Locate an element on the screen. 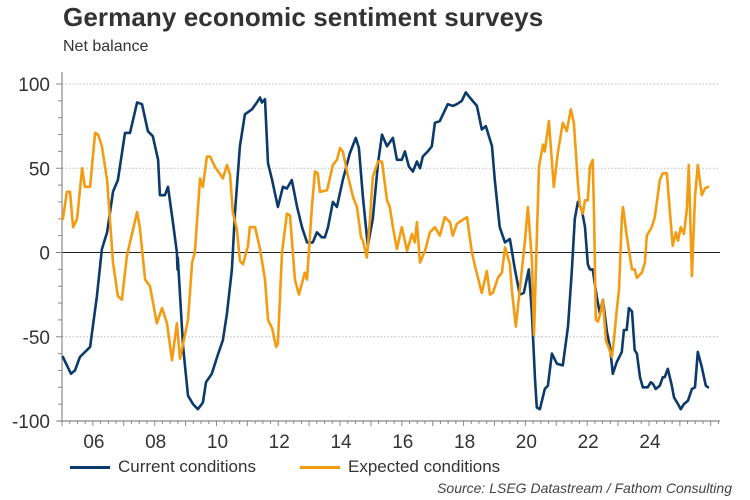 The width and height of the screenshot is (750, 500). x-tick-labels: 06 08 10 12 14 16 18 20 22 24 is located at coordinates (372, 442).